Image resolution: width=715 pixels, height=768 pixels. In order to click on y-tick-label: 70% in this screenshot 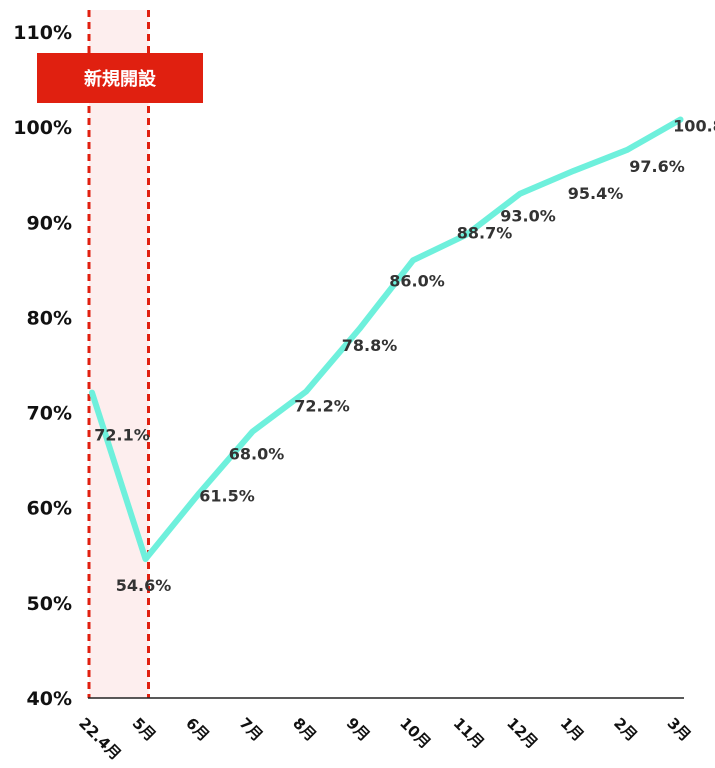, I will do `click(49, 414)`.